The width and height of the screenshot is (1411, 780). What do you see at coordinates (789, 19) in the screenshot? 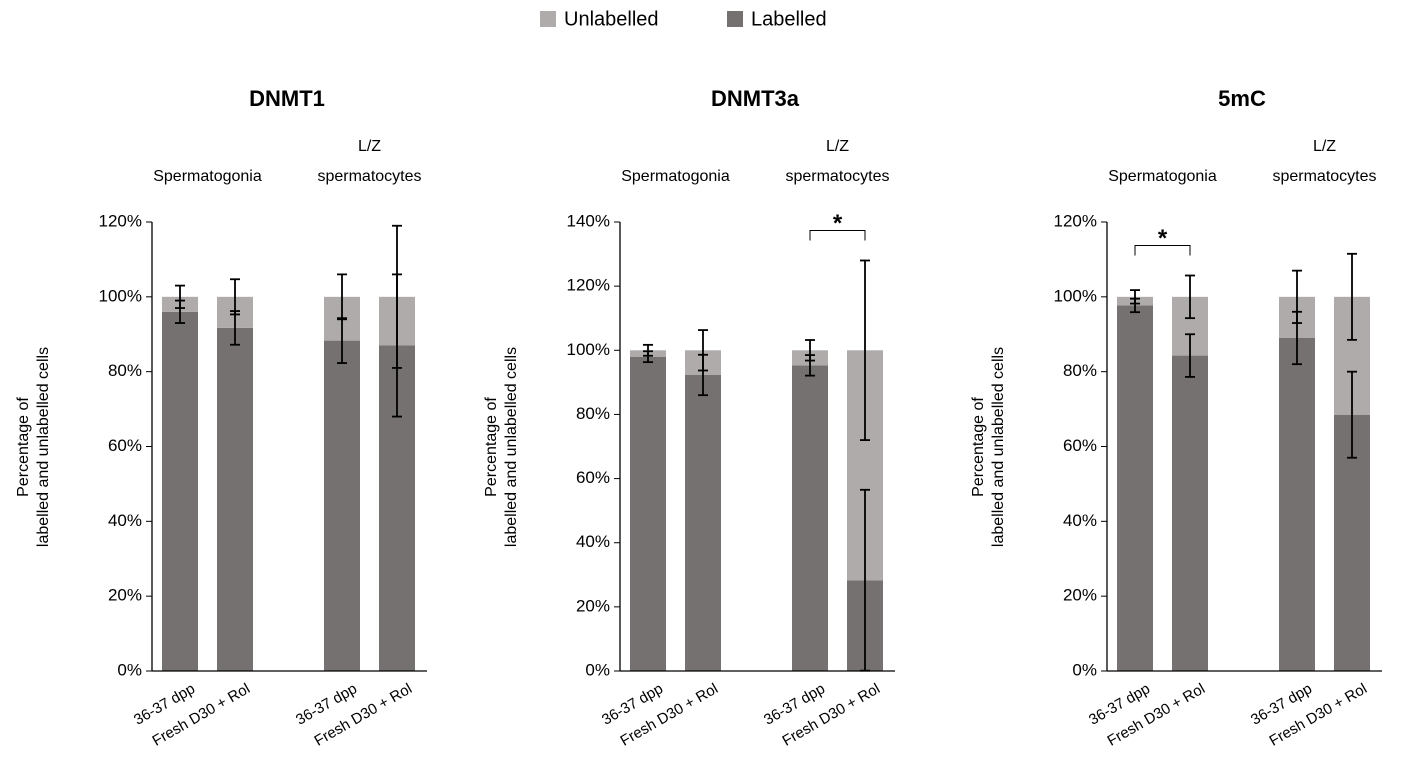
I see `legend-label: Labelled` at bounding box center [789, 19].